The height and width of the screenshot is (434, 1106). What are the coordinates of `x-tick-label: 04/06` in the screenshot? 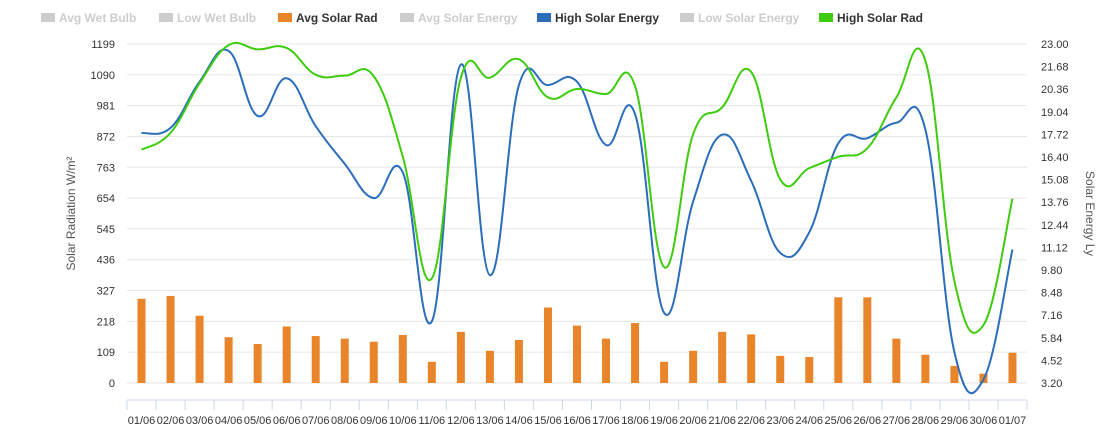 It's located at (229, 421).